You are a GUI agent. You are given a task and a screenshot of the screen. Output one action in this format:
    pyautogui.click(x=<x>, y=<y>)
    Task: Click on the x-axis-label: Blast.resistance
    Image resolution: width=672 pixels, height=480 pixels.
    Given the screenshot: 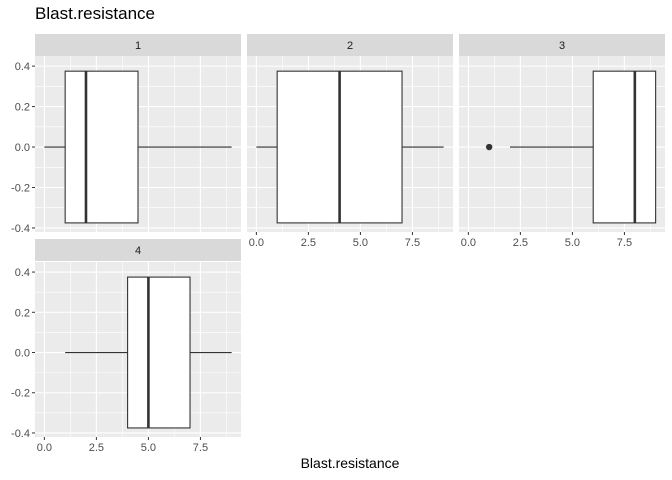 What is the action you would take?
    pyautogui.click(x=350, y=463)
    